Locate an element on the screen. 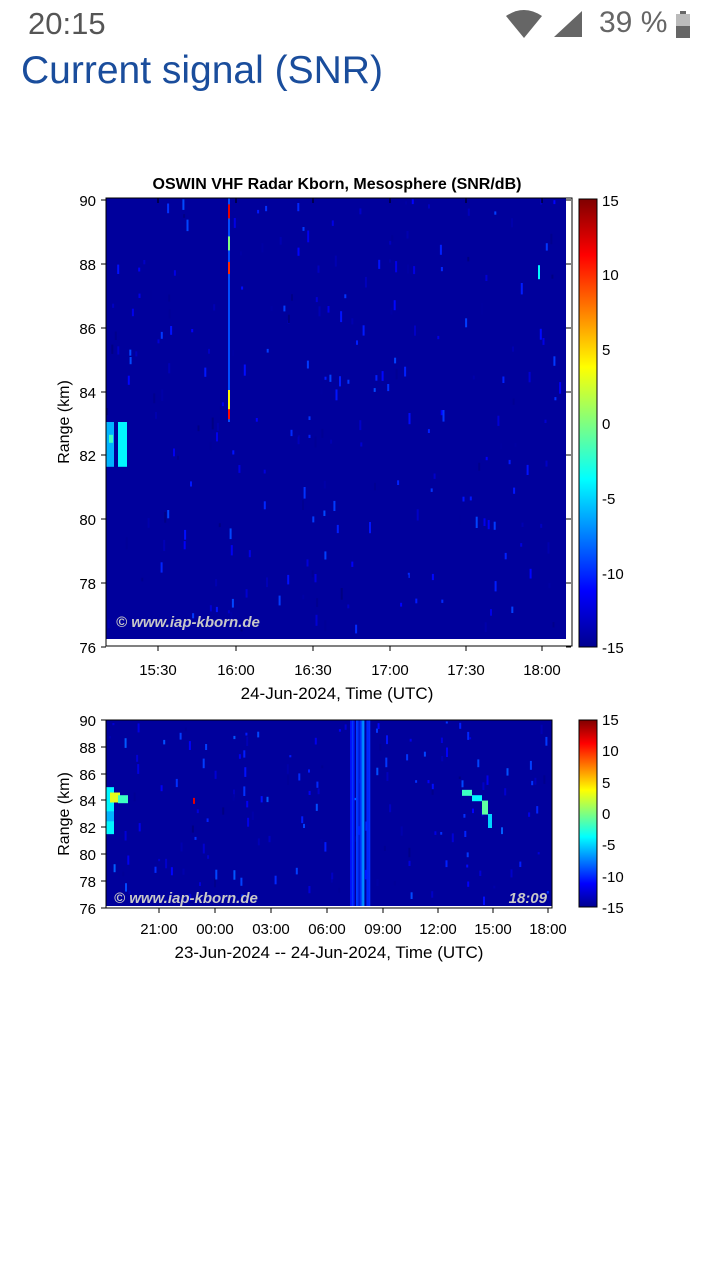 This screenshot has height=1280, width=720. chart2-colorbar-tick: 10 is located at coordinates (610, 751).